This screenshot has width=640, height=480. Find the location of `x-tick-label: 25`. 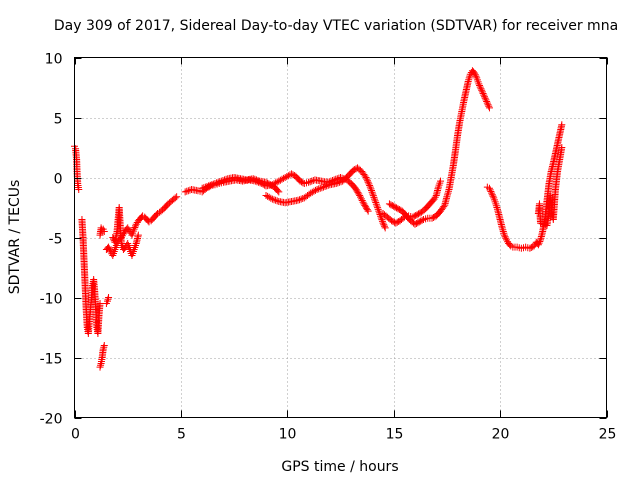

x-tick-label: 25 is located at coordinates (608, 435).